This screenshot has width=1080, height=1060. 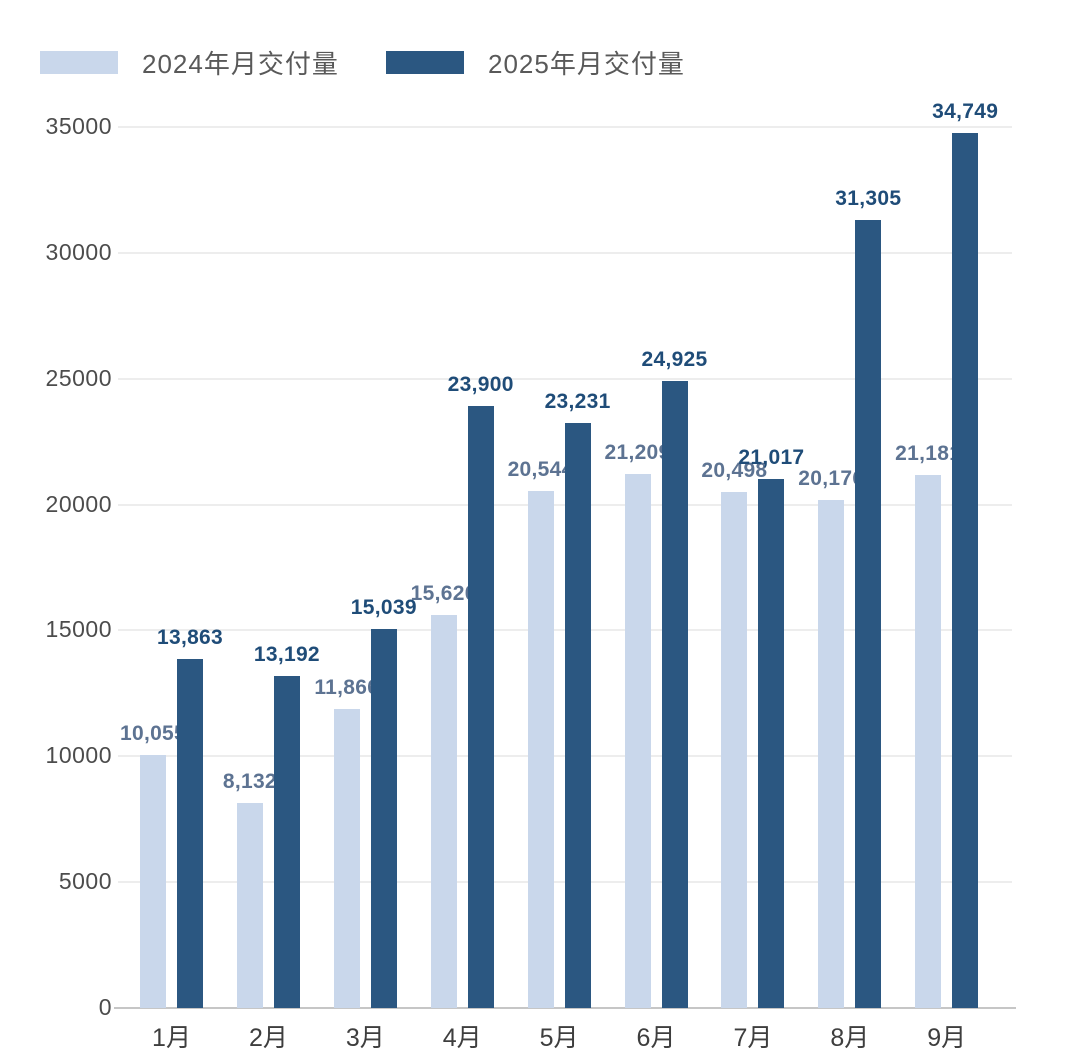 I want to click on bar-value-label: 15,620, so click(x=443, y=593).